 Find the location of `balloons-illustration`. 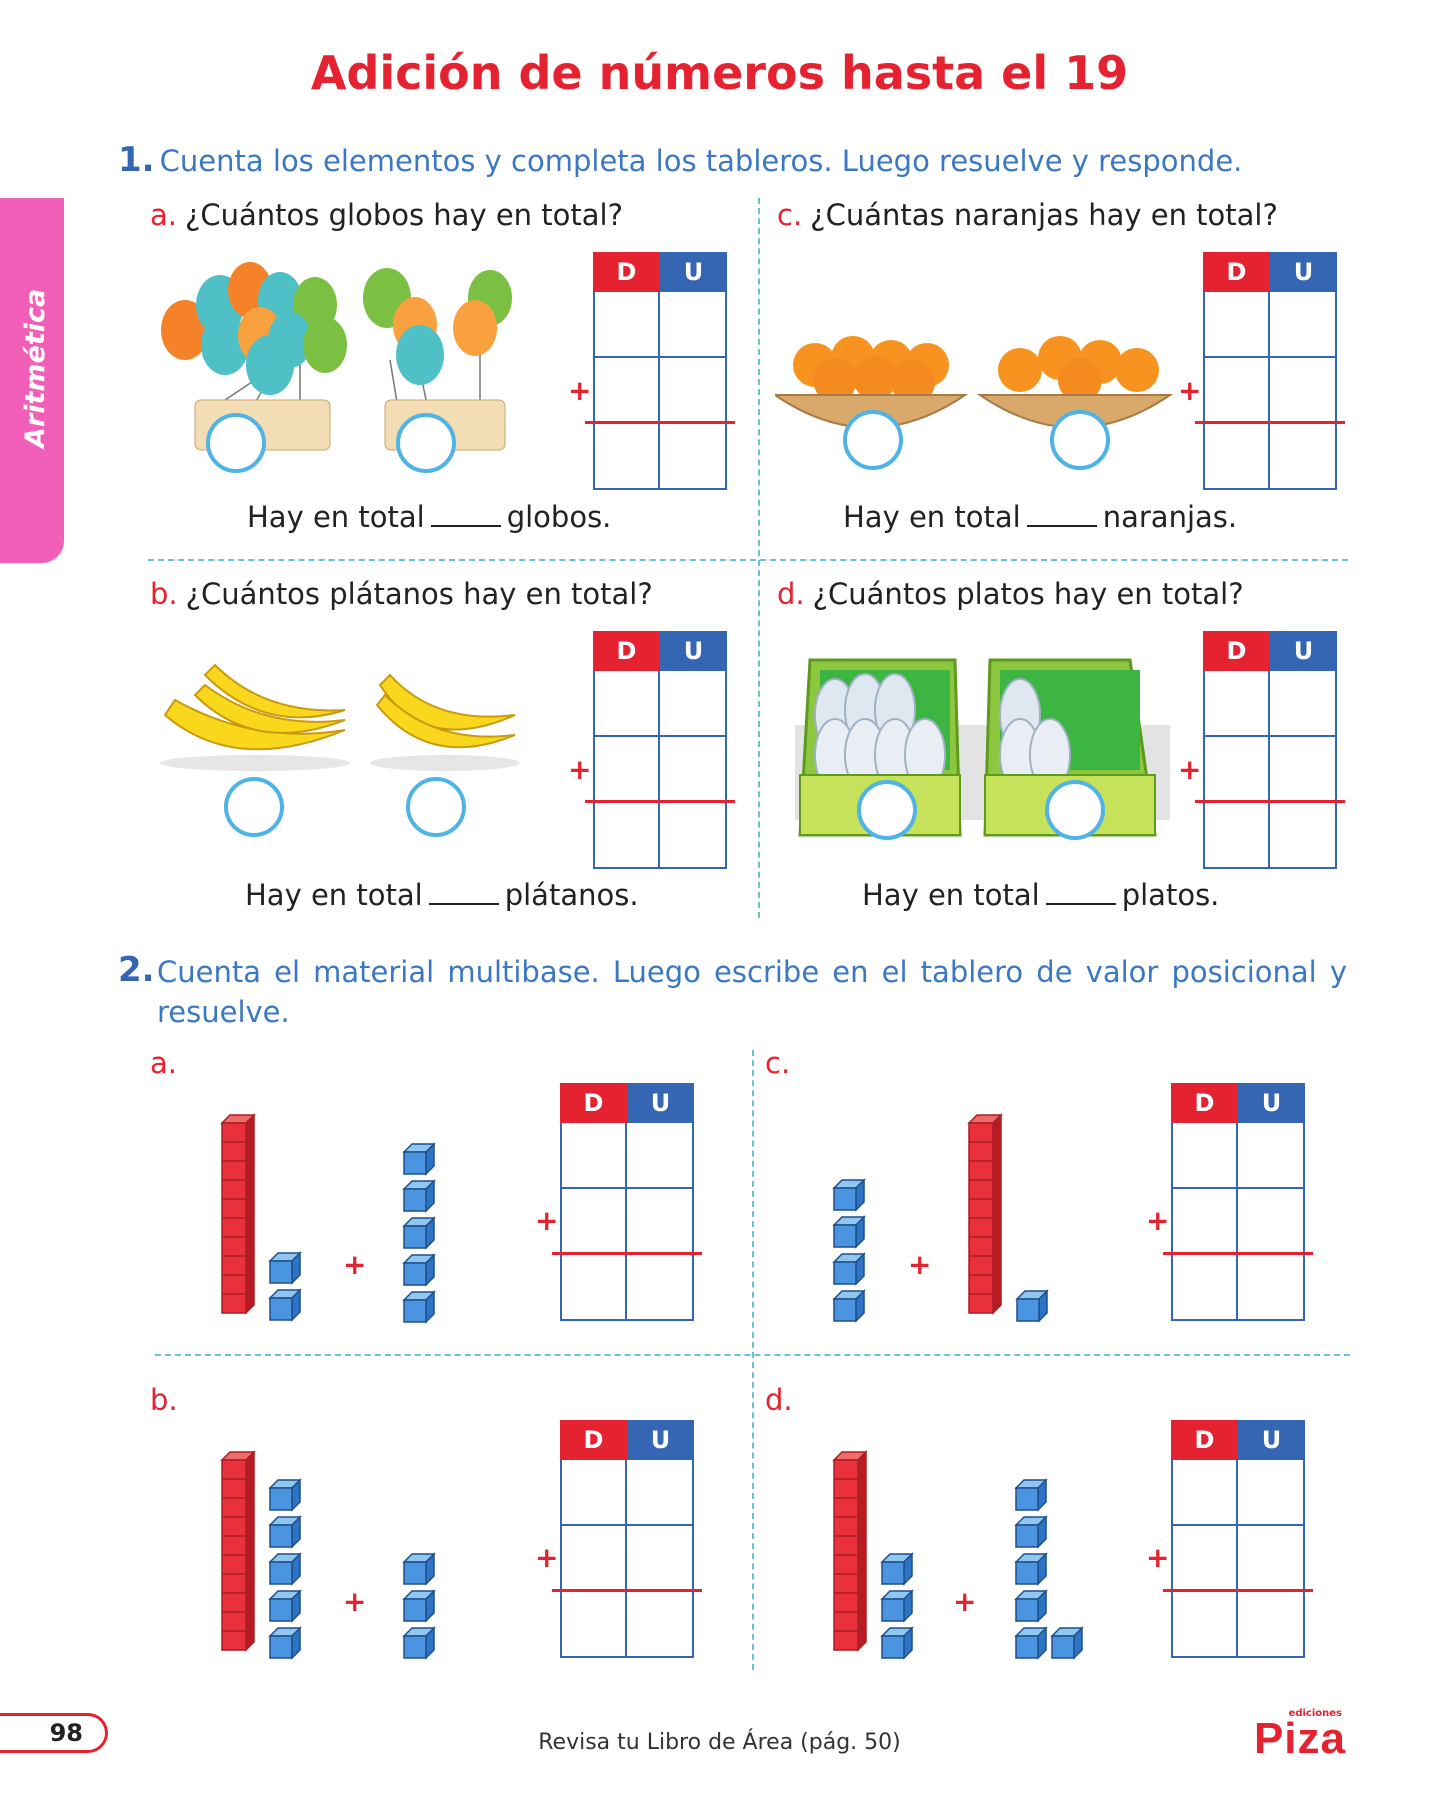

balloons-illustration is located at coordinates (336, 356).